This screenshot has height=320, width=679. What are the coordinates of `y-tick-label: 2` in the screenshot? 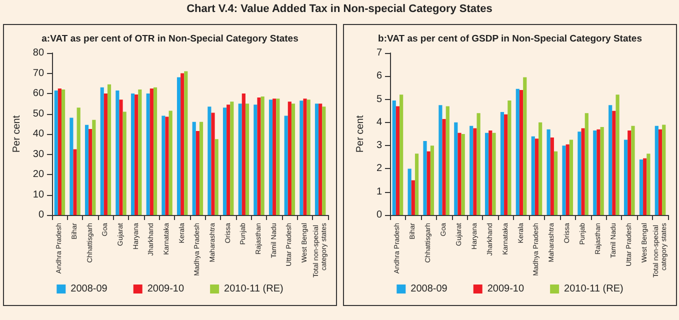 It's located at (379, 168).